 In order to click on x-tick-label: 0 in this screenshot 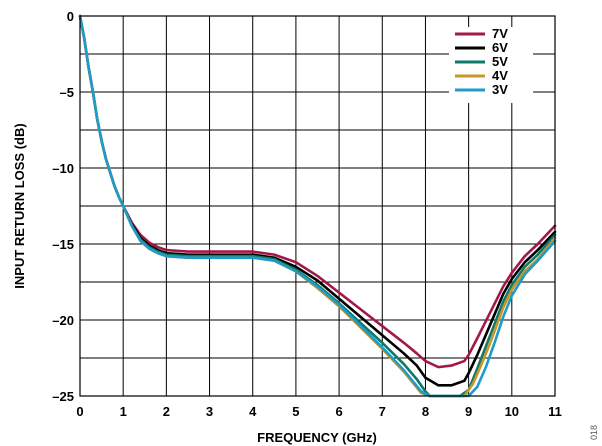, I will do `click(79, 411)`.